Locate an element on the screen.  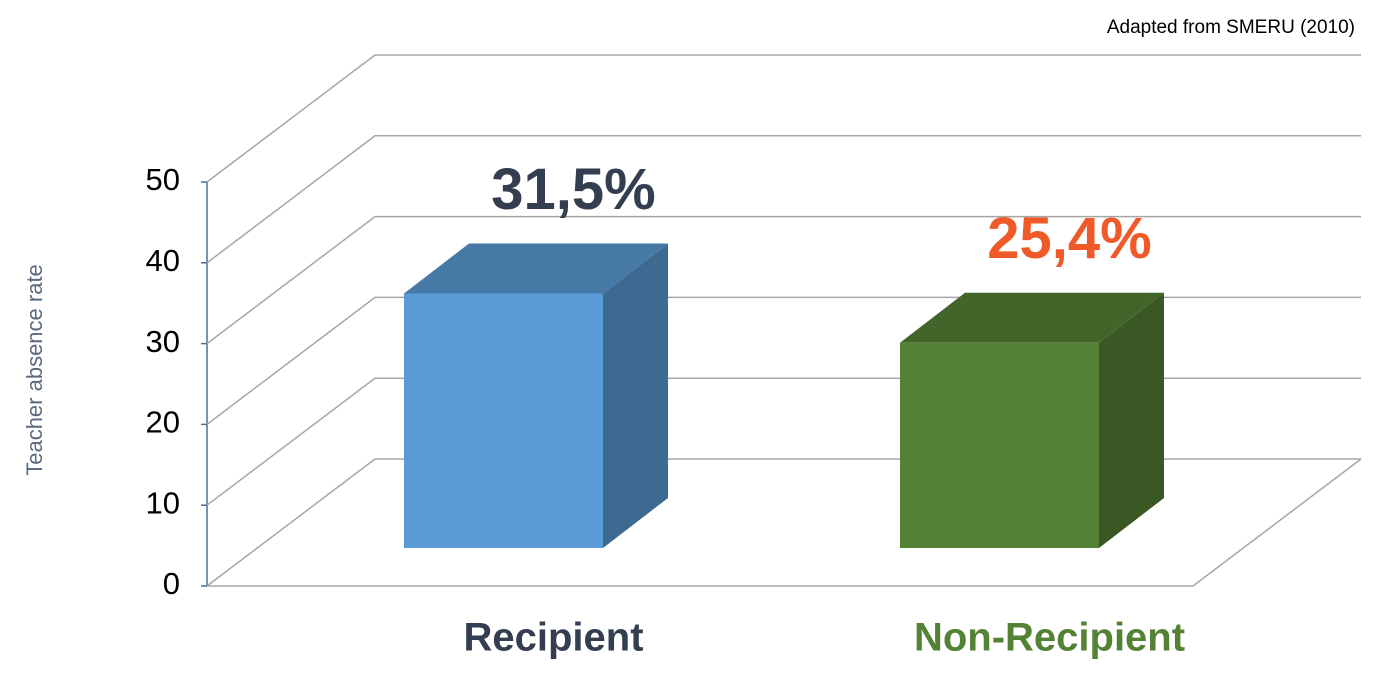
value-label: 25,4% is located at coordinates (1069, 238).